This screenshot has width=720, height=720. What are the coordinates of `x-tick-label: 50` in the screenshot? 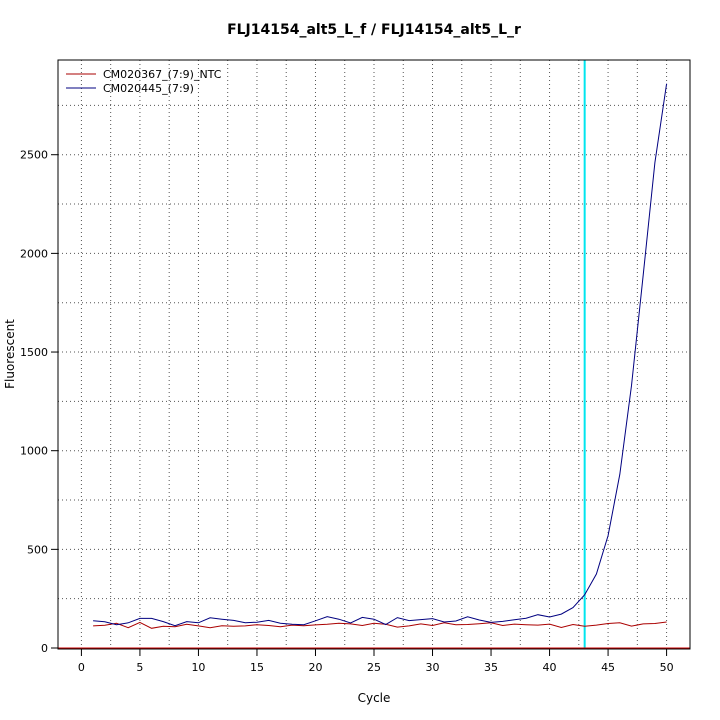 It's located at (667, 667).